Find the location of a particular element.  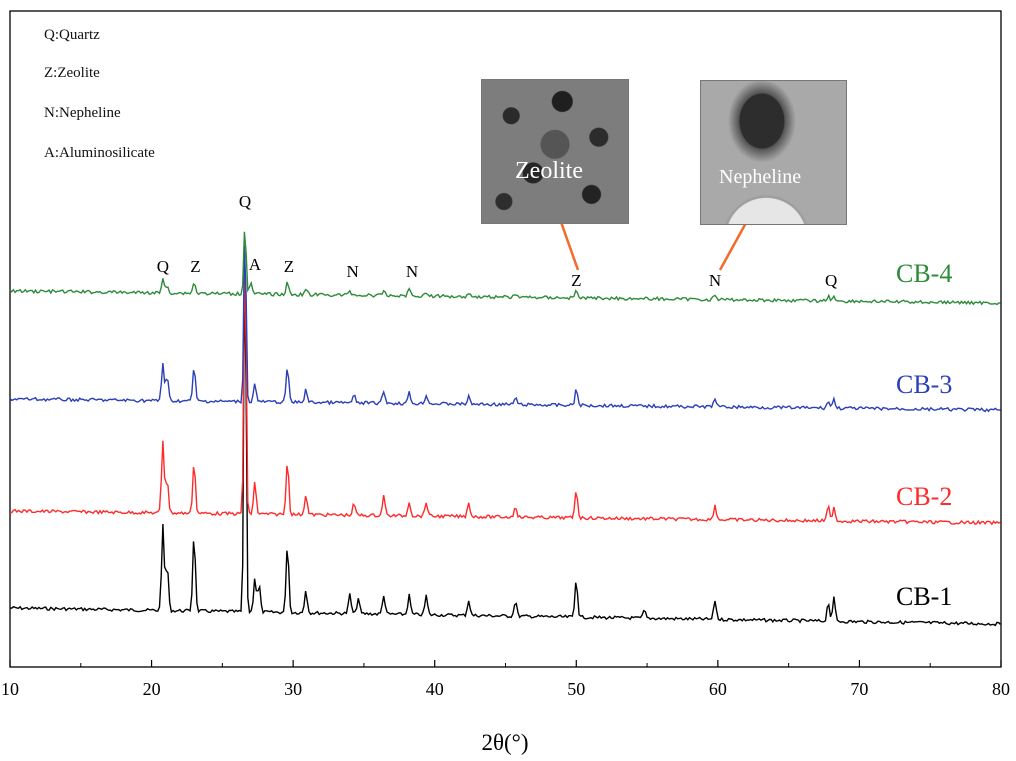

x-axis-label: 2θ(°) is located at coordinates (504, 742).